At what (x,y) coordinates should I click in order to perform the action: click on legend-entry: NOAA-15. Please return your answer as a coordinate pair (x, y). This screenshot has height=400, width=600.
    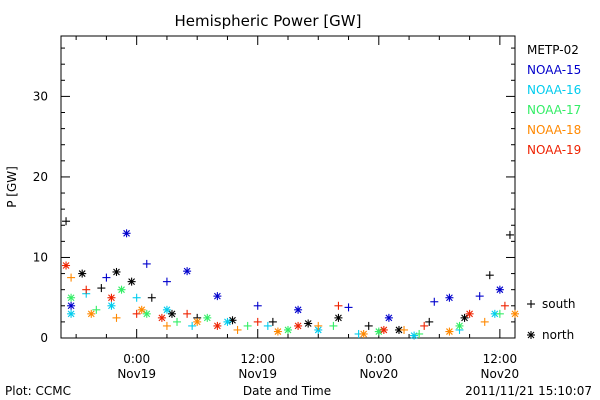
    Looking at the image, I should click on (554, 70).